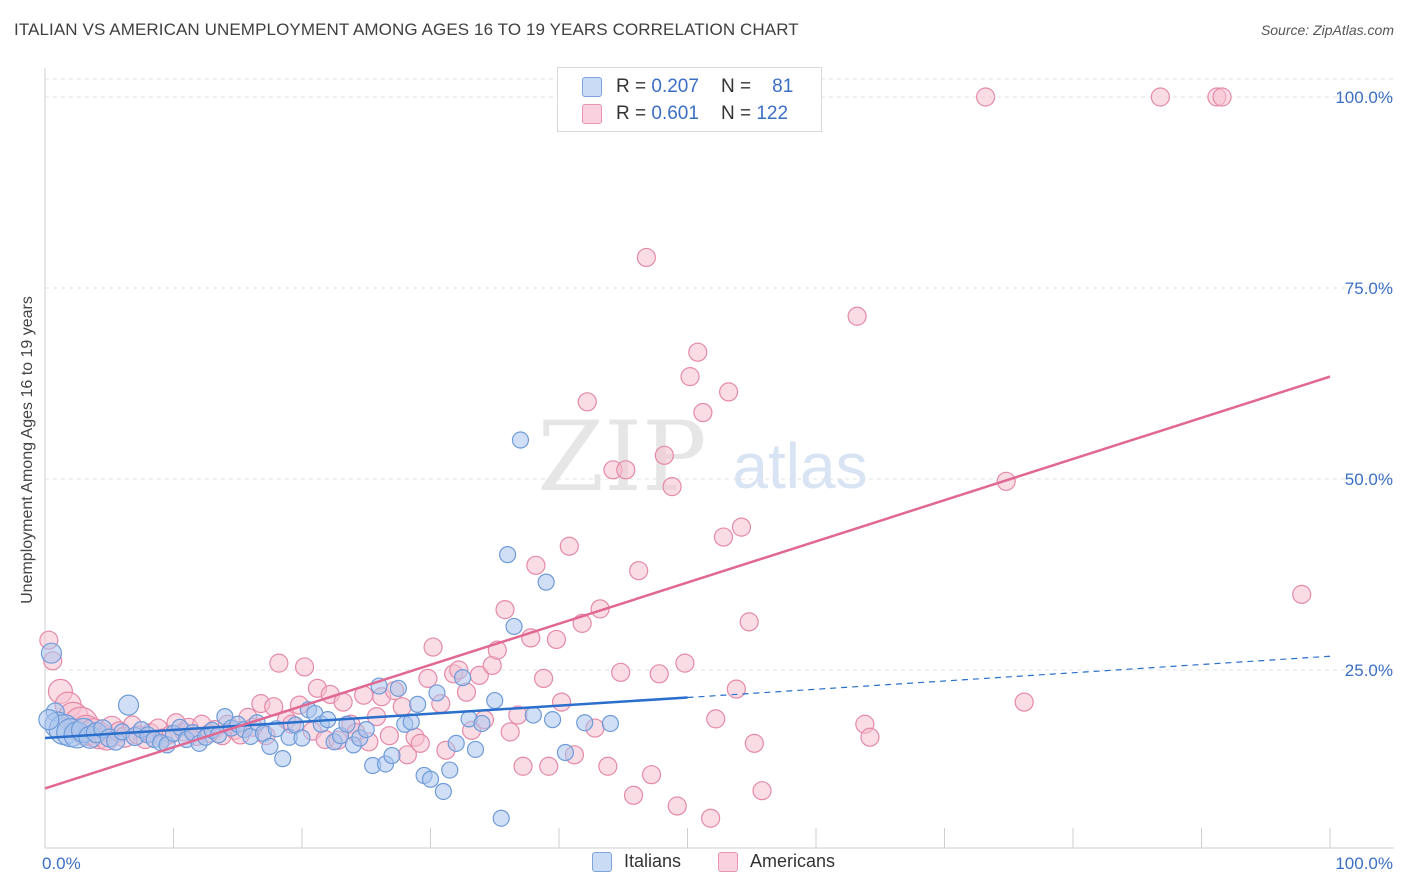 Image resolution: width=1406 pixels, height=892 pixels. I want to click on bottom-legend-americans: Americans, so click(776, 861).